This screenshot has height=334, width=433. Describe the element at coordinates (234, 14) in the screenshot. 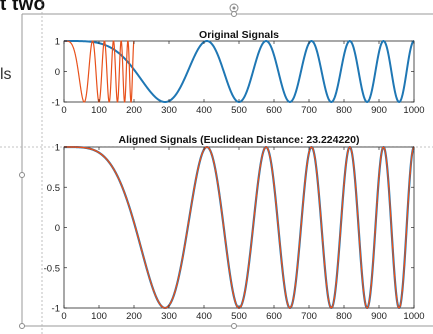

I see `resize-handle-top` at that location.